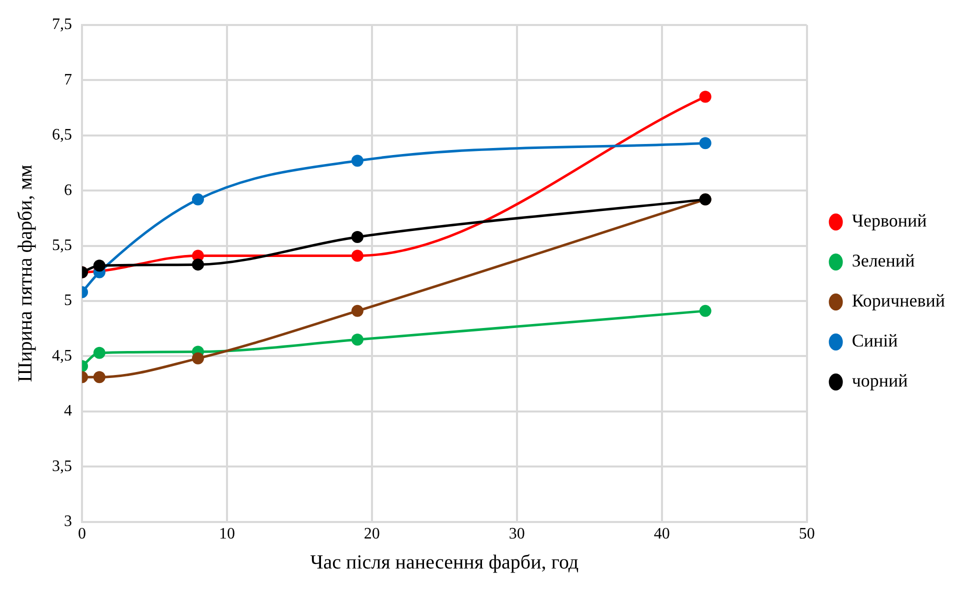 The height and width of the screenshot is (599, 963). I want to click on y-tick-label: 4, so click(68, 411).